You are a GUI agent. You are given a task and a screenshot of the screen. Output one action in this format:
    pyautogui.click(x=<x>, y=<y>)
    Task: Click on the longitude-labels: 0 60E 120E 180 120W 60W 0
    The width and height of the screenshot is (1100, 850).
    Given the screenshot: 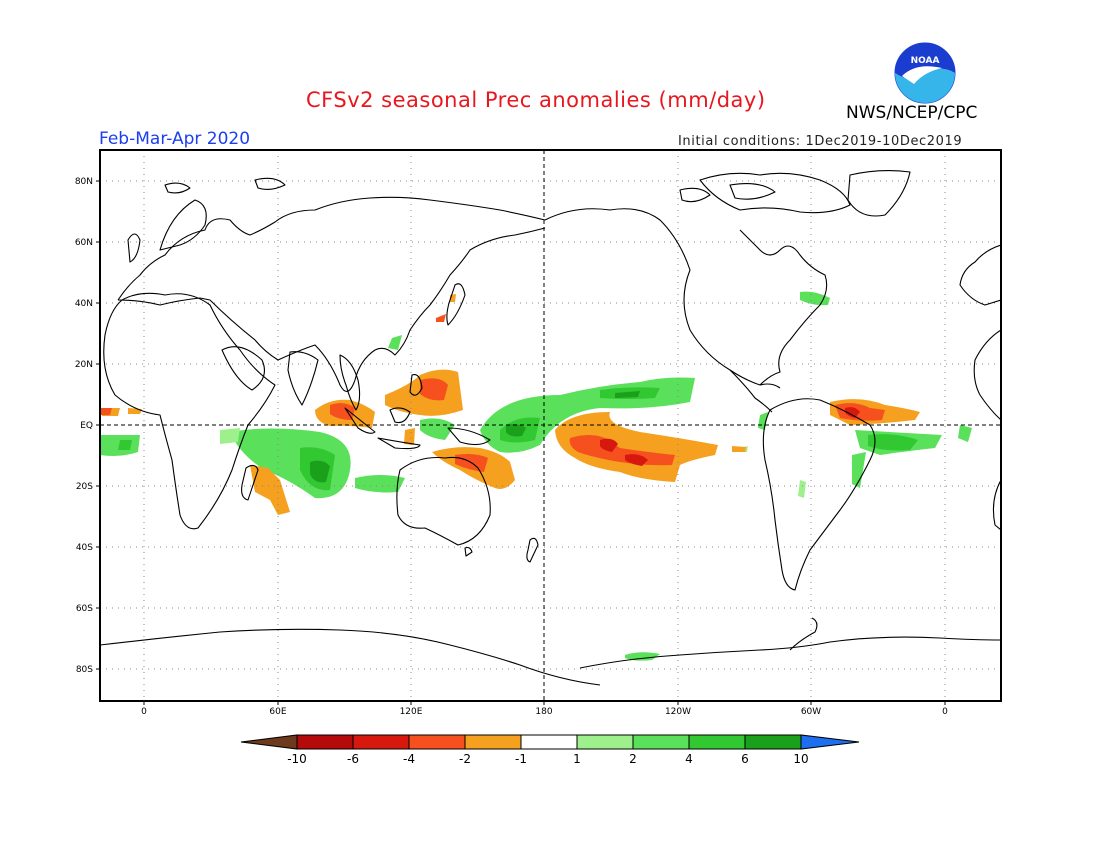 What is the action you would take?
    pyautogui.click(x=544, y=712)
    